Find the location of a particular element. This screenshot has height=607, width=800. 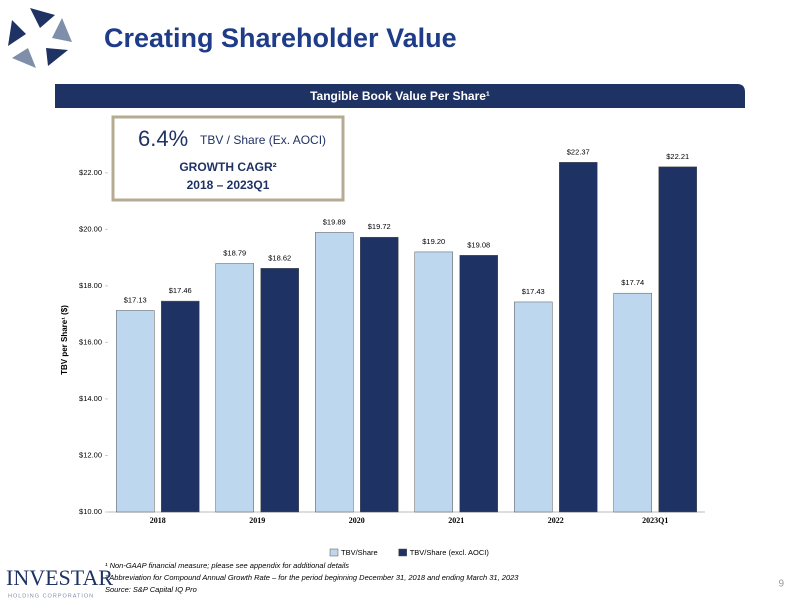

x-tick-label: 2020 is located at coordinates (357, 520).